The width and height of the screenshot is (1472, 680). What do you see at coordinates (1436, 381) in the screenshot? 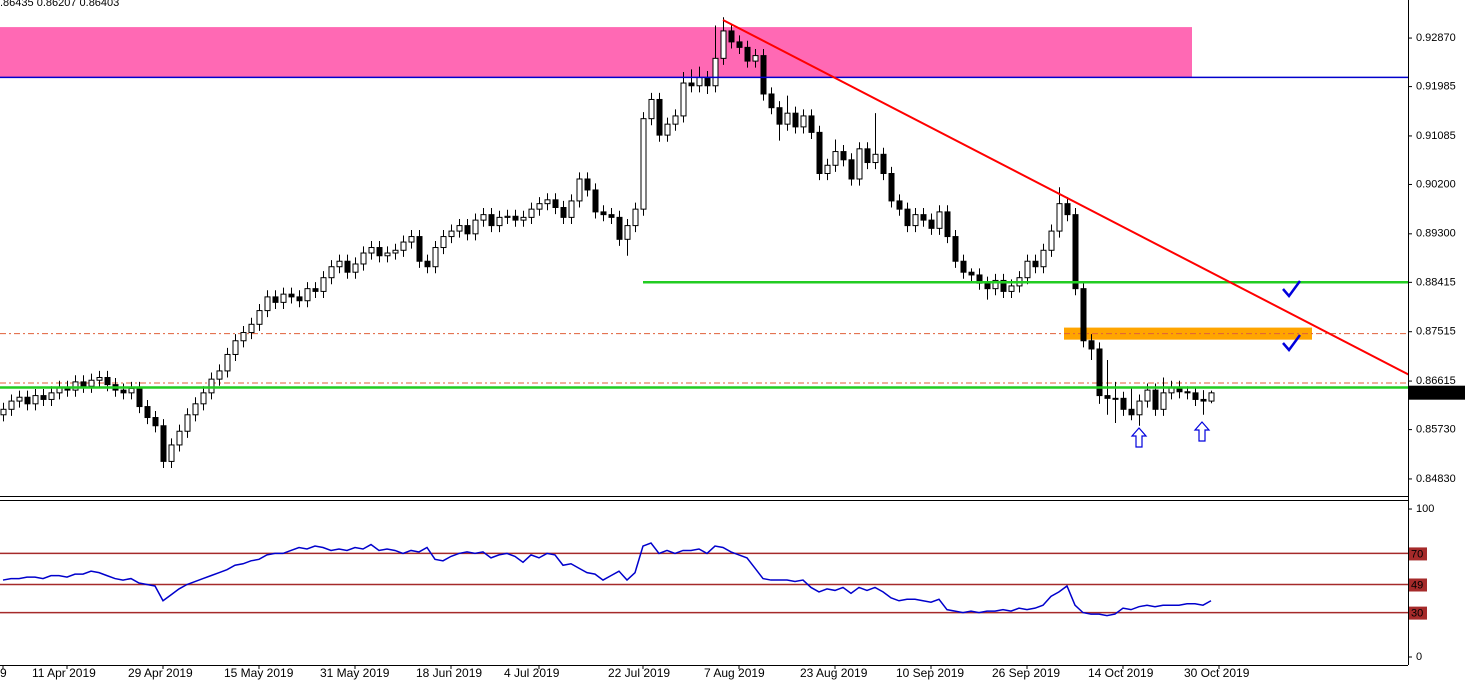
I see `y-tick-label: 0.86615` at bounding box center [1436, 381].